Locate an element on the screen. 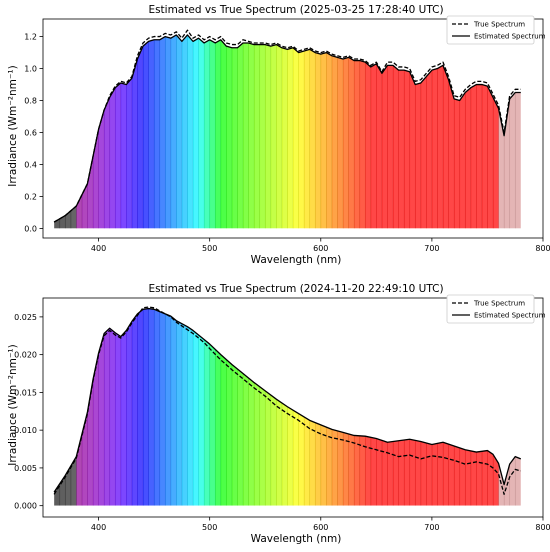 This screenshot has height=552, width=550. y-axis-ticks: 0.000 0.005 0.010 0.015 0.020 0.025 is located at coordinates (28, 412).